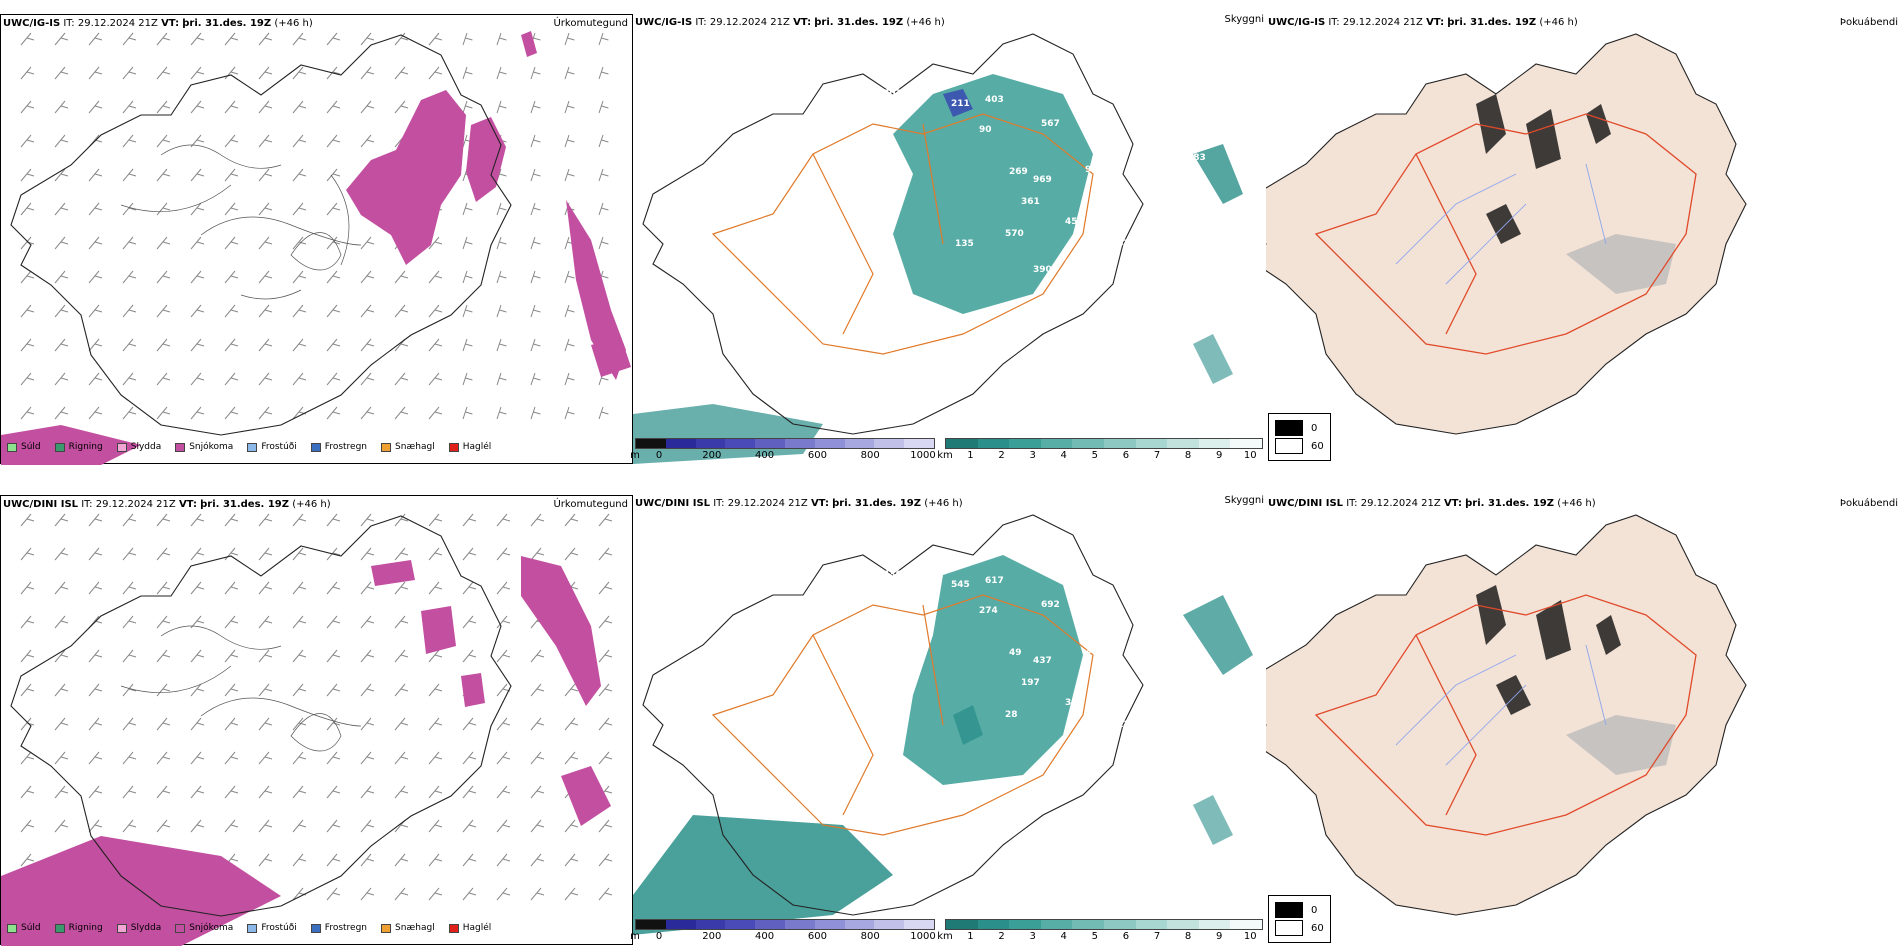 Image resolution: width=1900 pixels, height=950 pixels. Describe the element at coordinates (1050, 124) in the screenshot. I see `height-value-label: 567` at that location.